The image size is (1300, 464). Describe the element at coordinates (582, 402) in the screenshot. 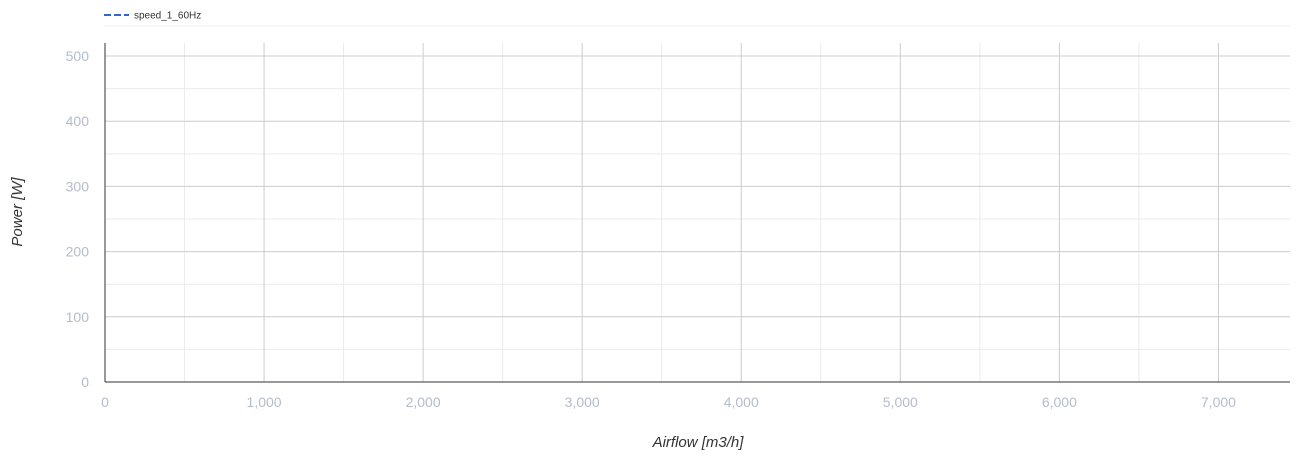

I see `x-tick-label: 3,000` at that location.